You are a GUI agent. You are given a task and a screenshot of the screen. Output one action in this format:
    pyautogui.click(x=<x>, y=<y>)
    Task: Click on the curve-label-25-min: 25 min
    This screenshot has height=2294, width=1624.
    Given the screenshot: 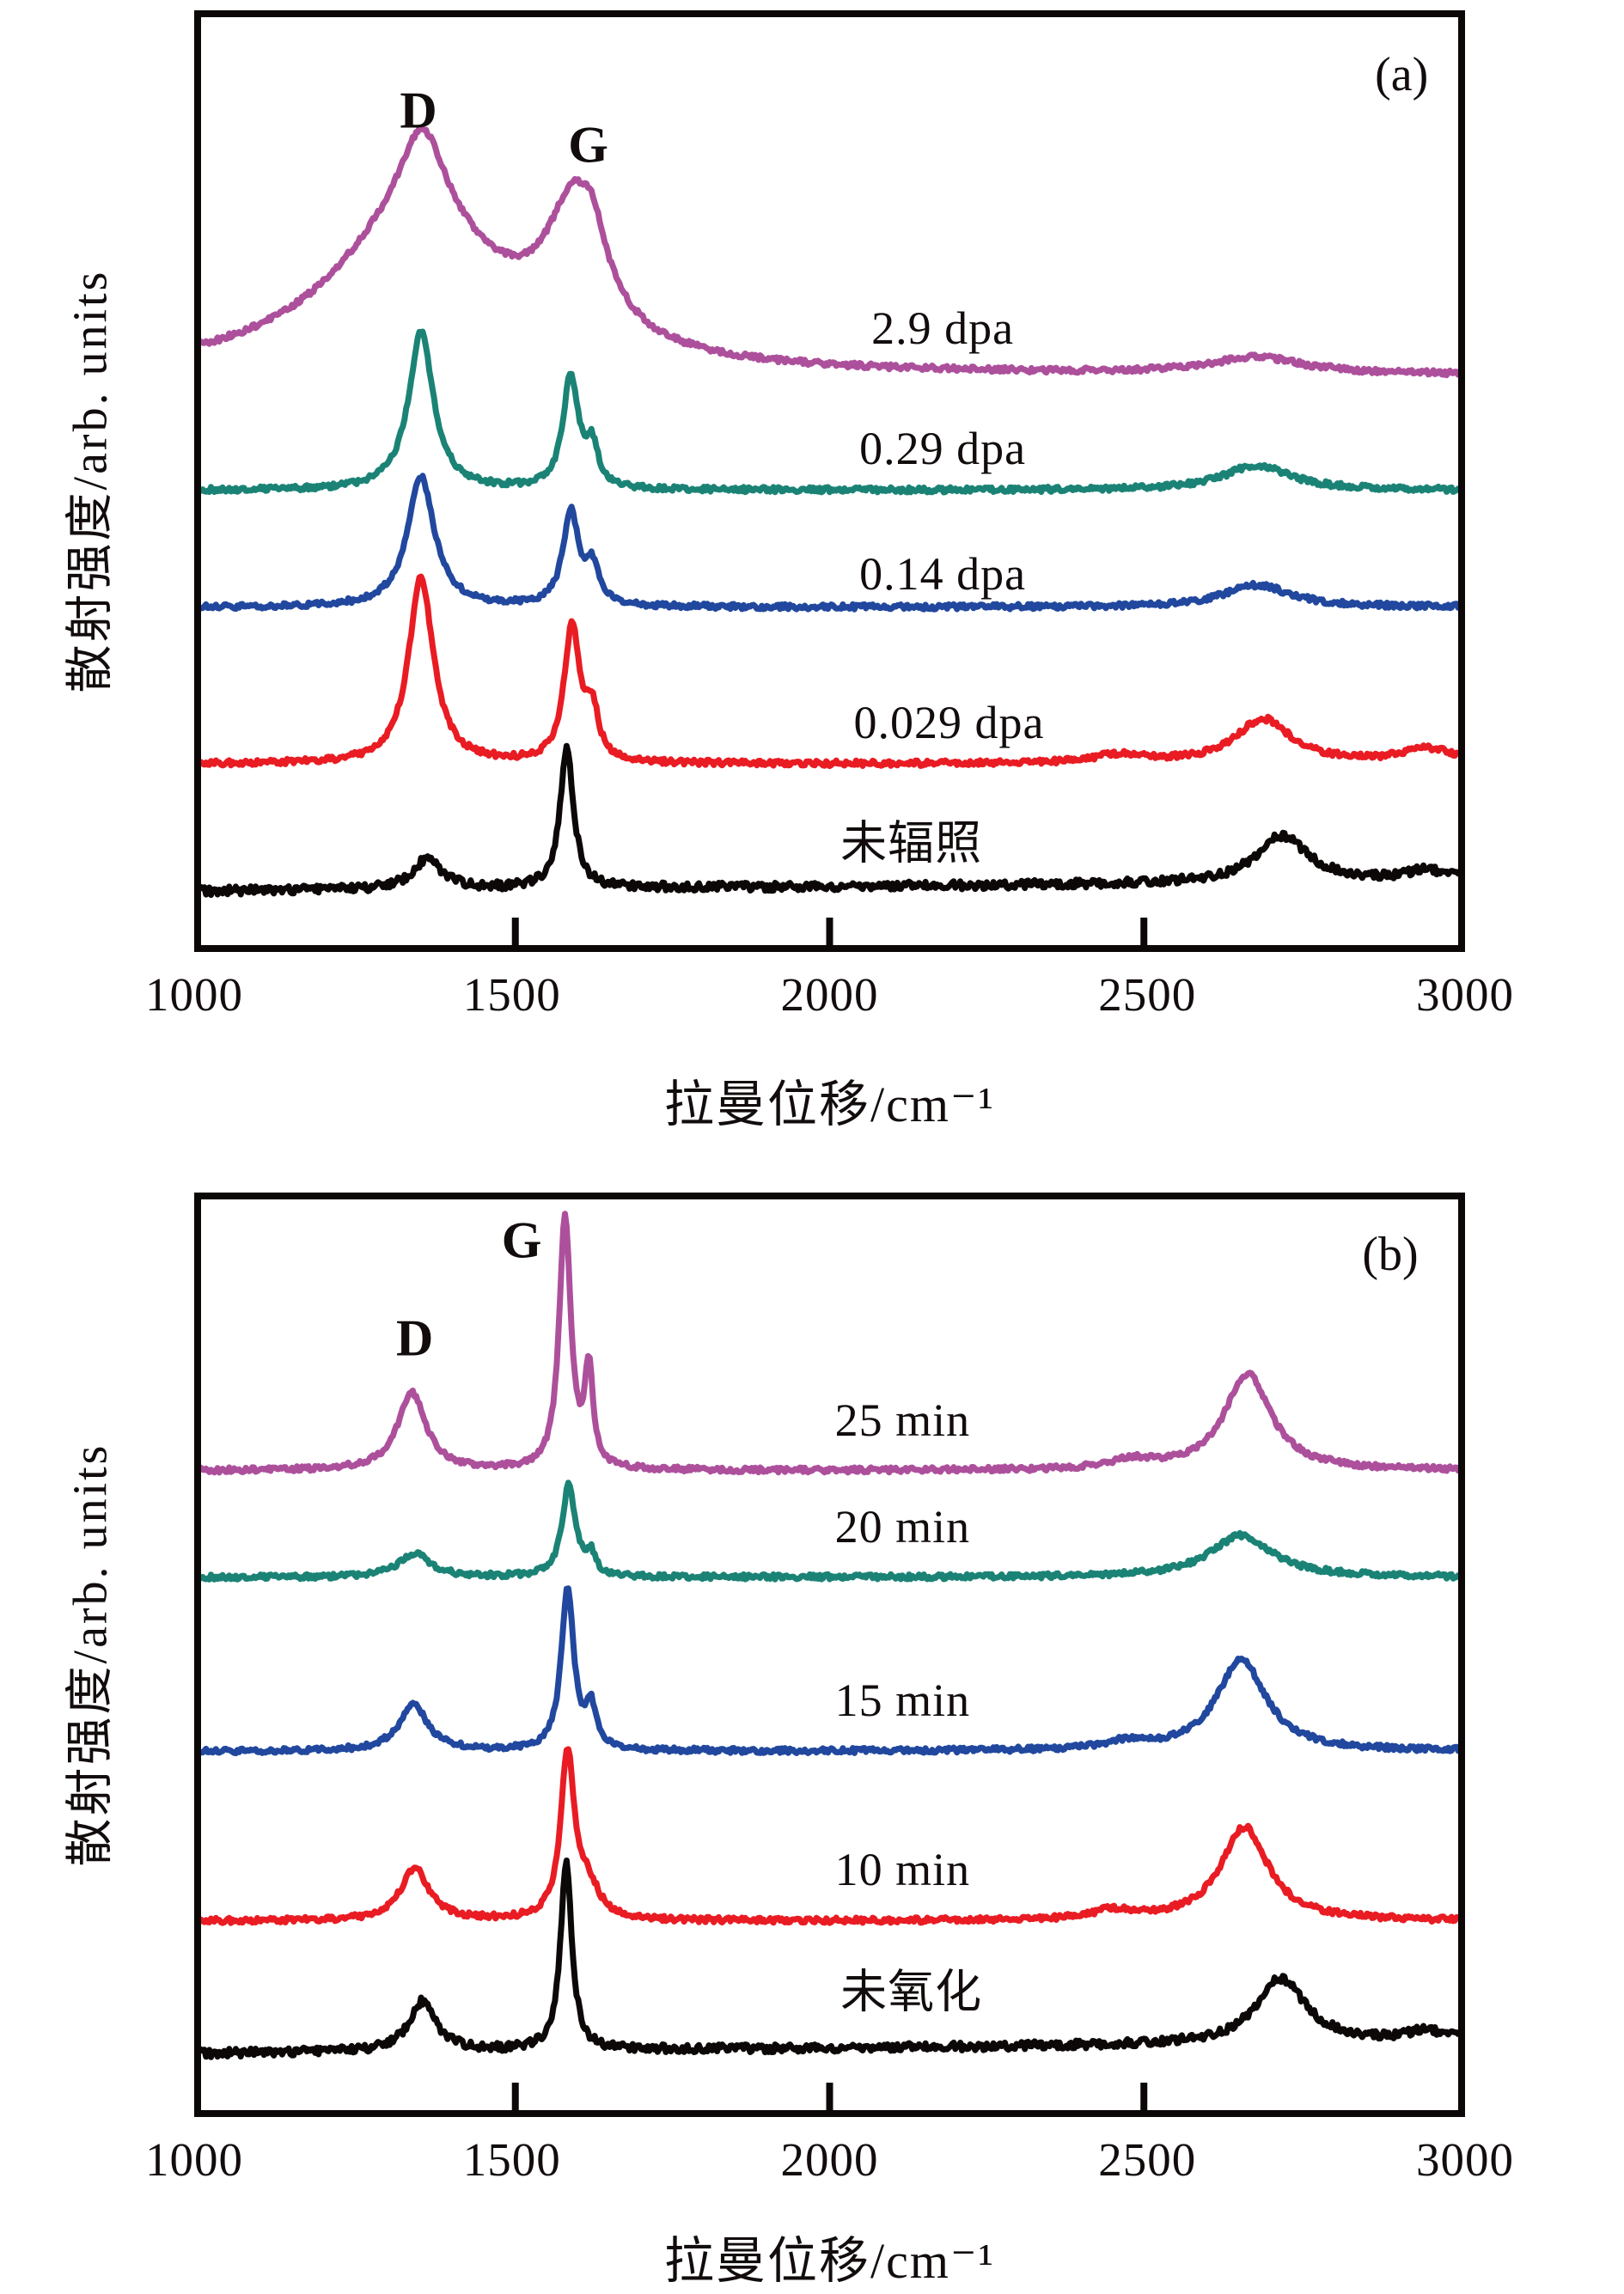 What is the action you would take?
    pyautogui.click(x=902, y=1420)
    